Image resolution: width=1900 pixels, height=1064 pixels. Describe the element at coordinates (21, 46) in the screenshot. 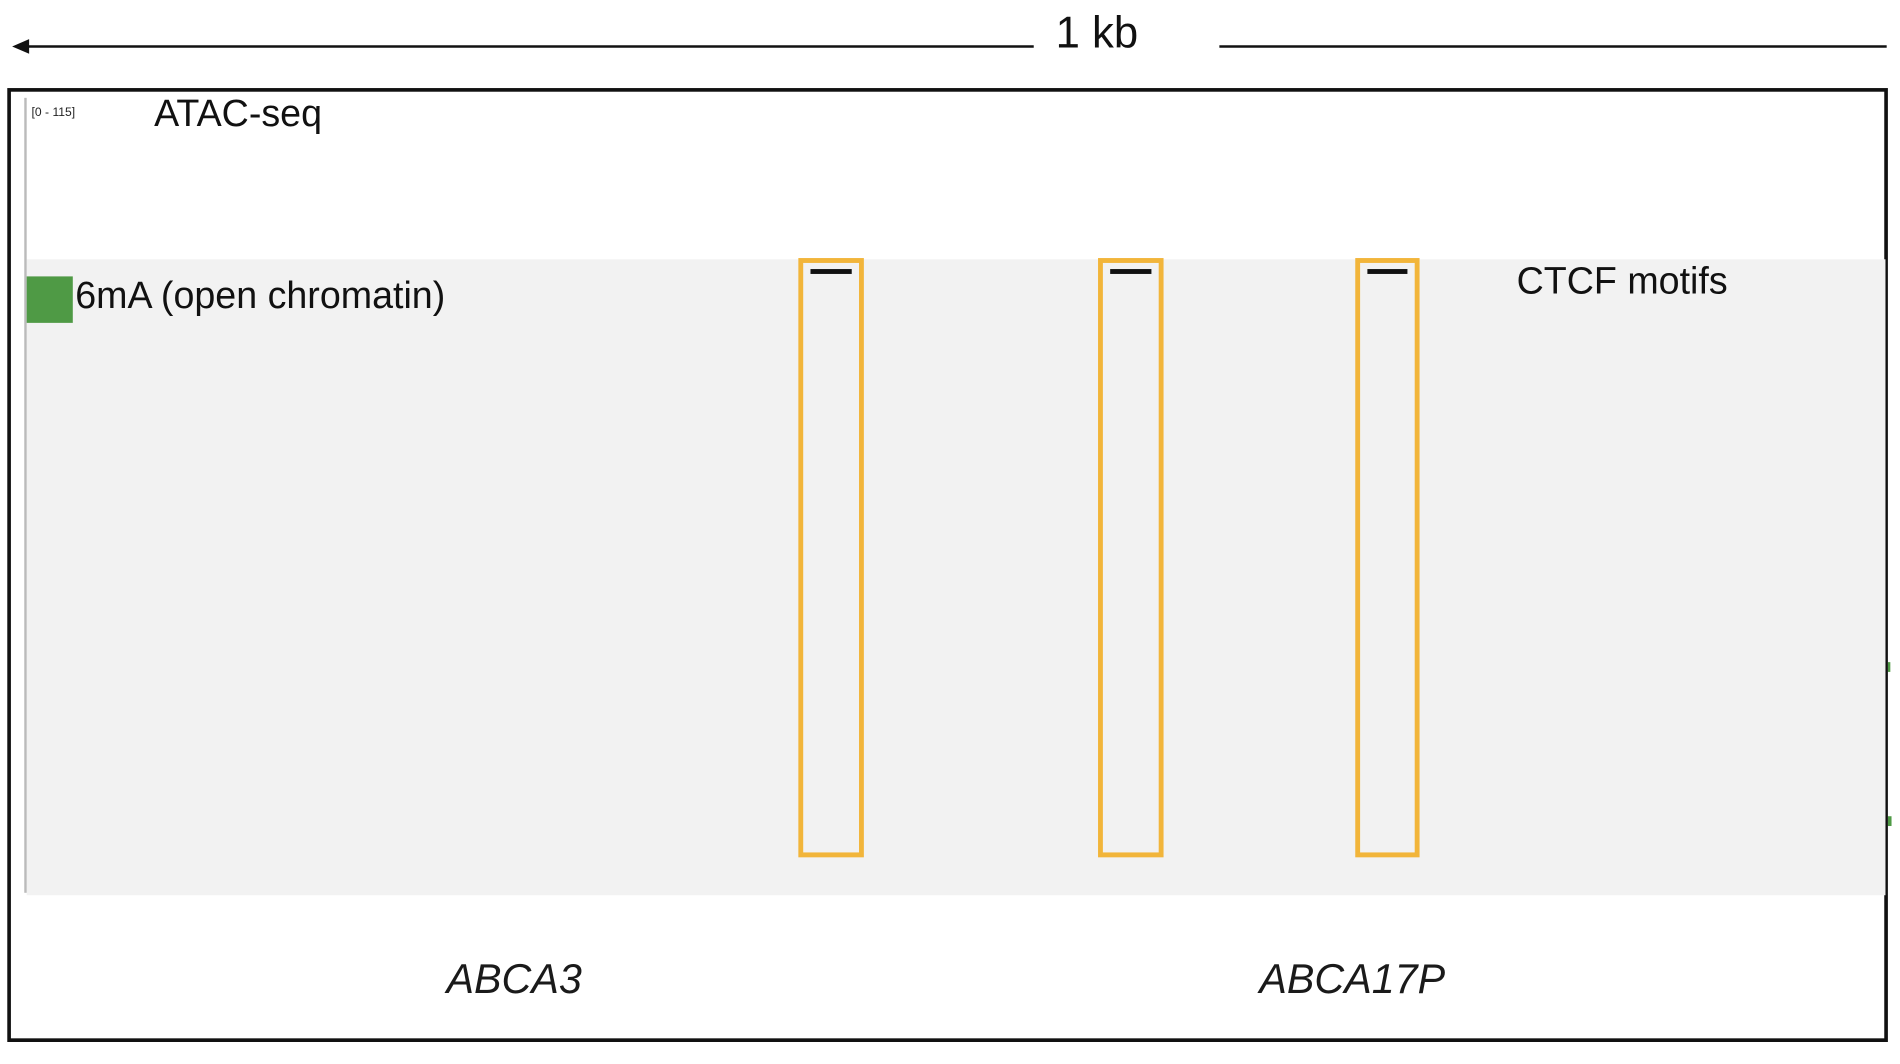

I see `scale-bar-arrowhead` at that location.